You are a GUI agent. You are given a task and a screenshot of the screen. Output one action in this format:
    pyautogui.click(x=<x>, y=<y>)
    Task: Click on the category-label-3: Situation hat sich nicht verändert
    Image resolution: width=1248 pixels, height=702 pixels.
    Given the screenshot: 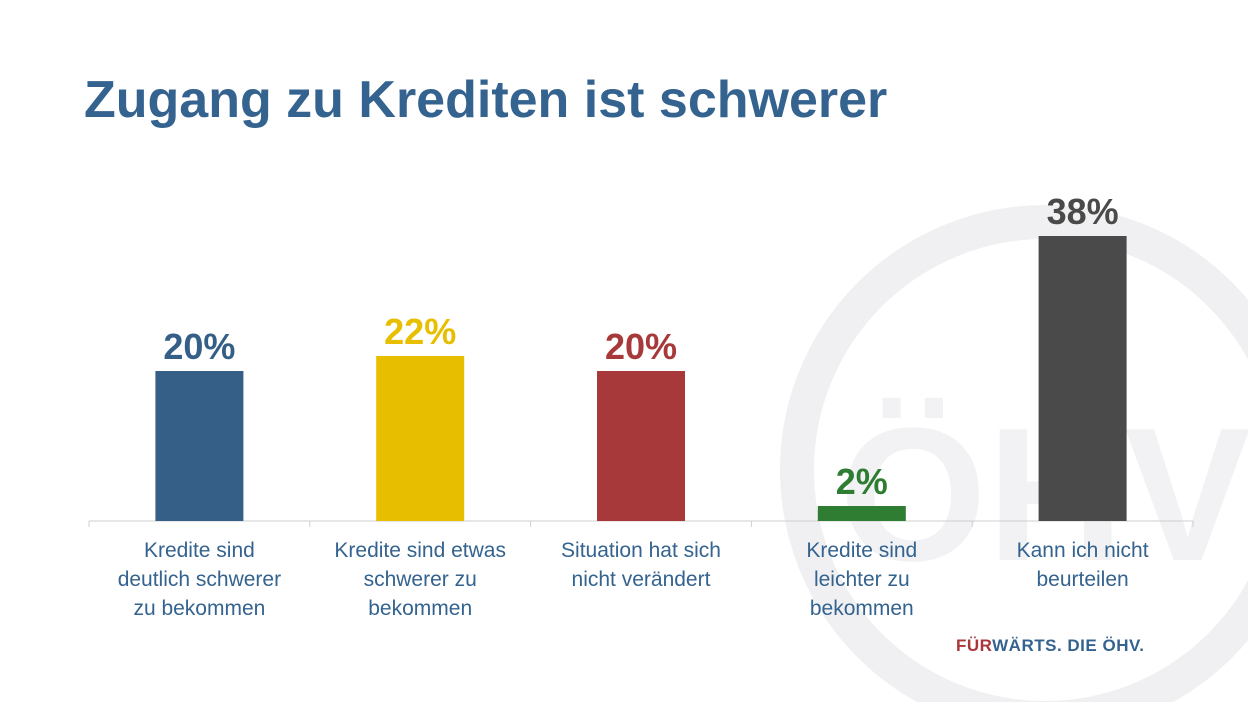 What is the action you would take?
    pyautogui.click(x=641, y=565)
    